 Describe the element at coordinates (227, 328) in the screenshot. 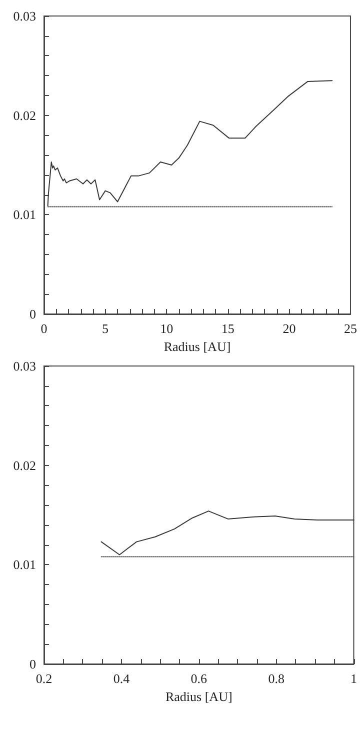

I see `x-tick-label: 15` at that location.